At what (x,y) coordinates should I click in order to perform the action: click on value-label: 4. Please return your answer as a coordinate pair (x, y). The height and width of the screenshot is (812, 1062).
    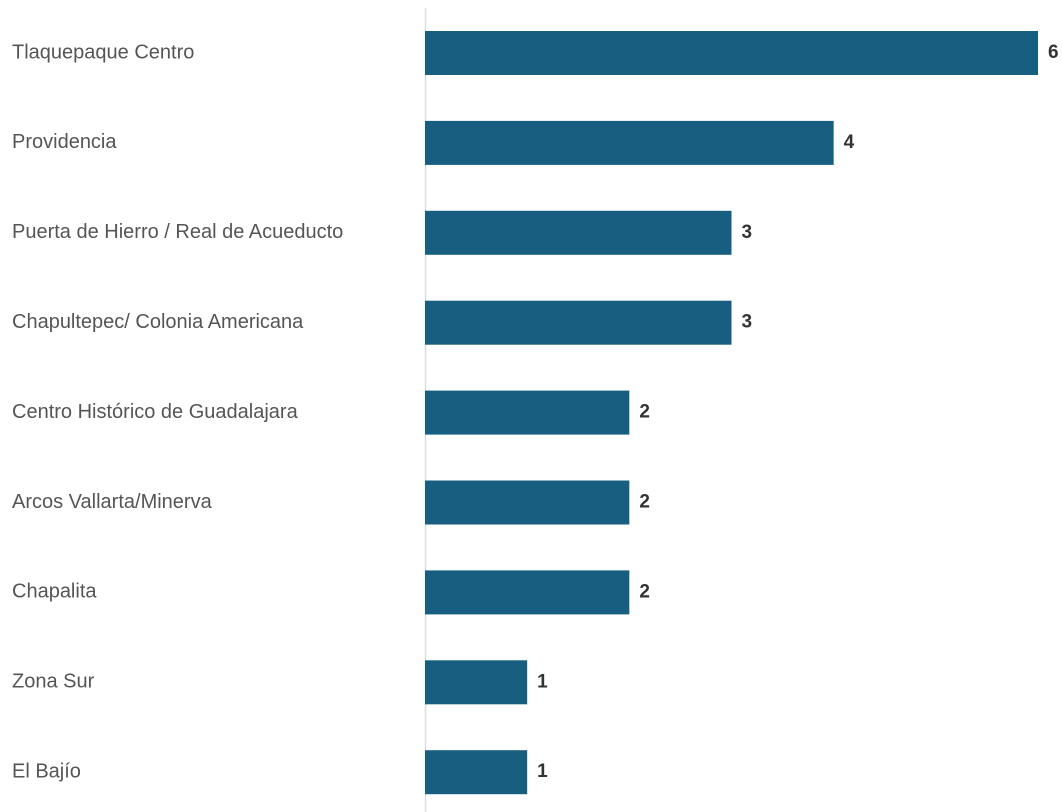
    Looking at the image, I should click on (849, 142).